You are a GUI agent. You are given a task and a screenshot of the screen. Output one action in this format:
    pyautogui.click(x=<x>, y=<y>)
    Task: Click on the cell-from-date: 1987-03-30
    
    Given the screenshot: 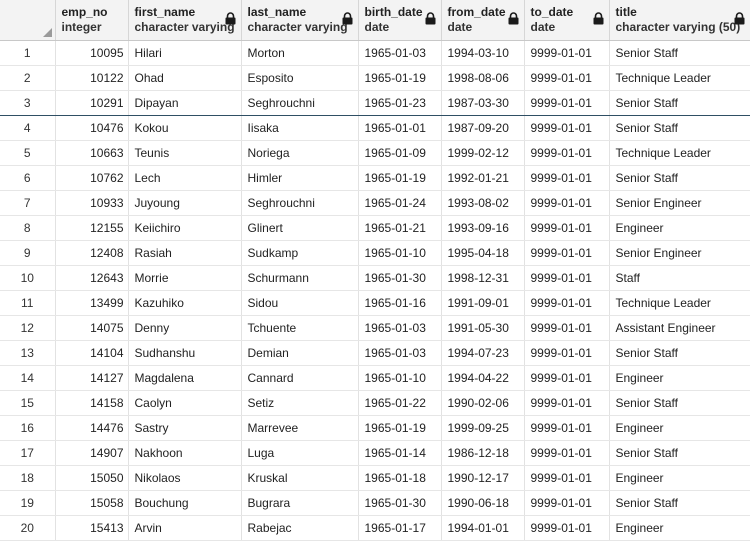 What is the action you would take?
    pyautogui.click(x=483, y=103)
    